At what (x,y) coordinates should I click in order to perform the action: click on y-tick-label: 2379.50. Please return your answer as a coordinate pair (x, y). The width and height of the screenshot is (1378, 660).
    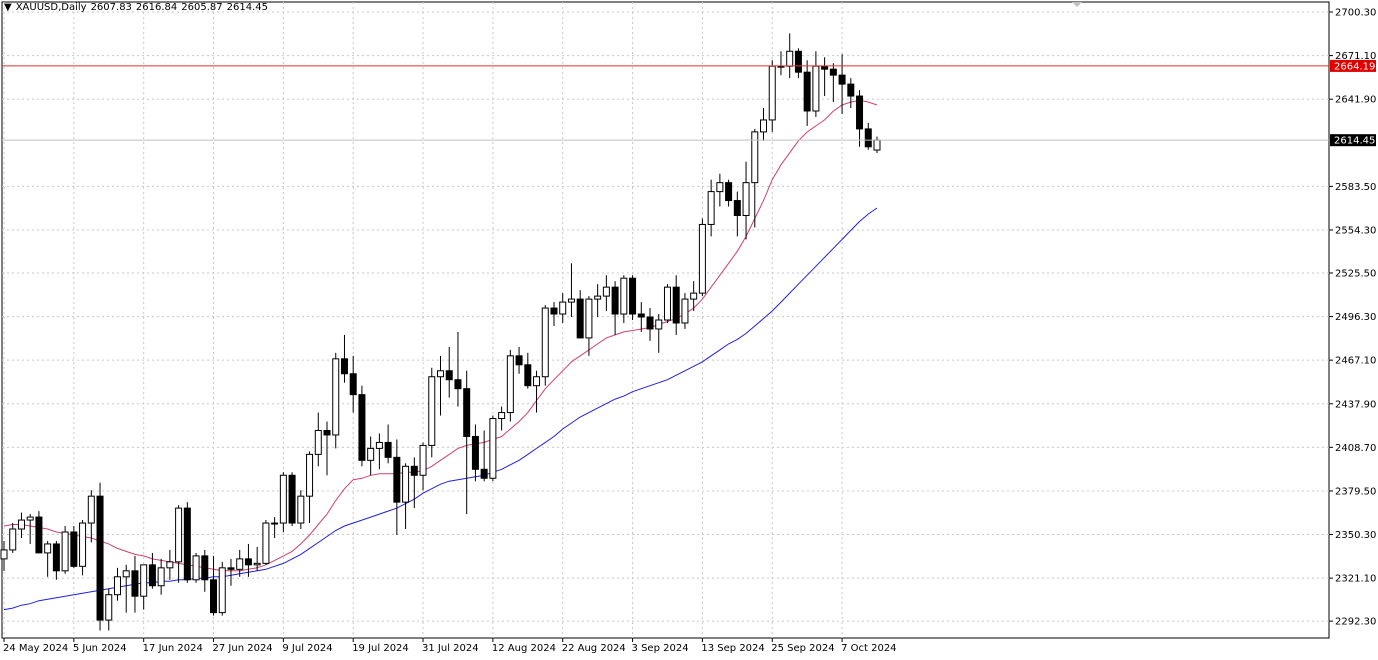
    Looking at the image, I should click on (1355, 491).